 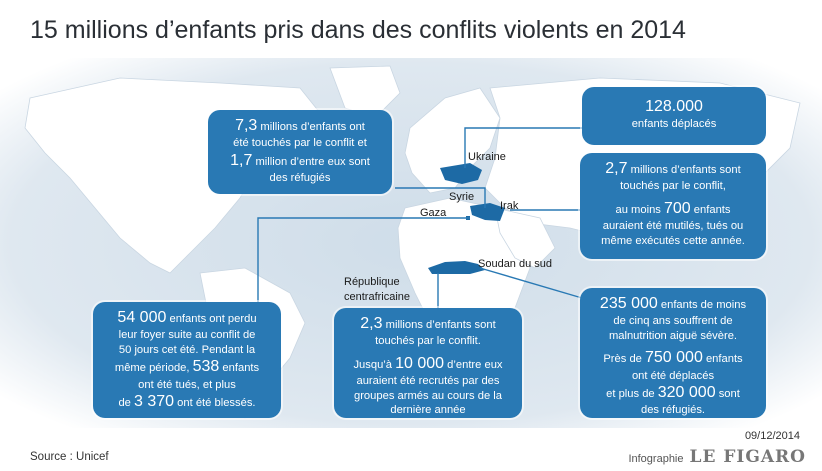 I want to click on syria-text-2b: des réfugiés, so click(x=300, y=178).